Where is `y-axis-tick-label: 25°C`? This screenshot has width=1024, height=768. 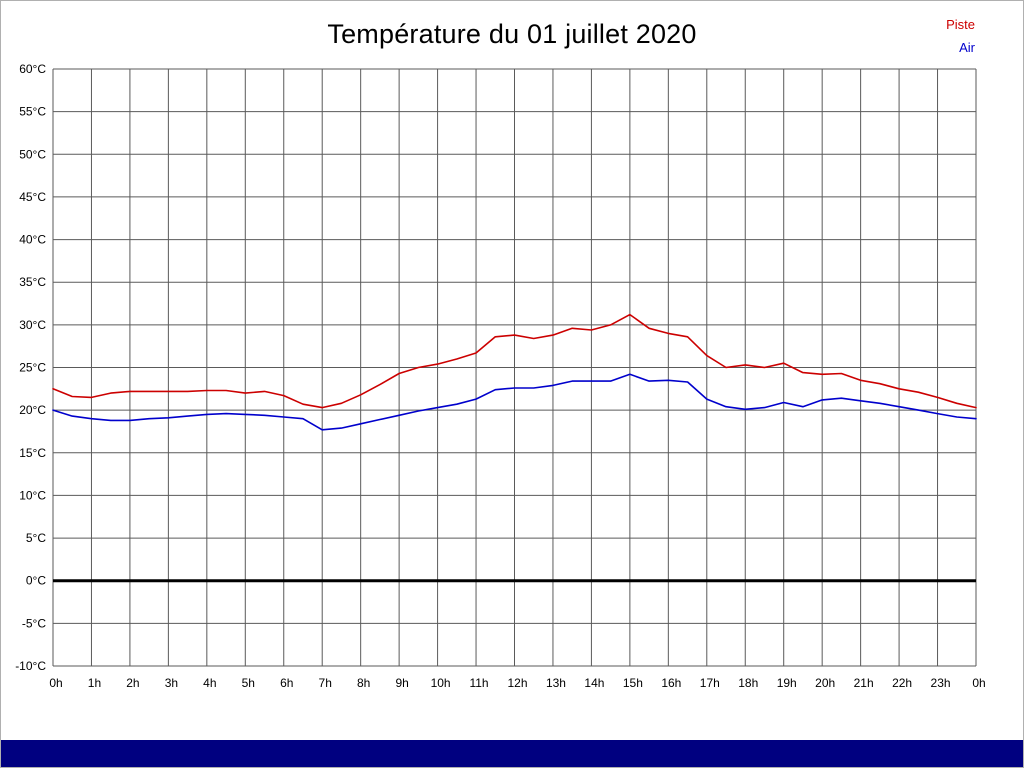 y-axis-tick-label: 25°C is located at coordinates (32, 368).